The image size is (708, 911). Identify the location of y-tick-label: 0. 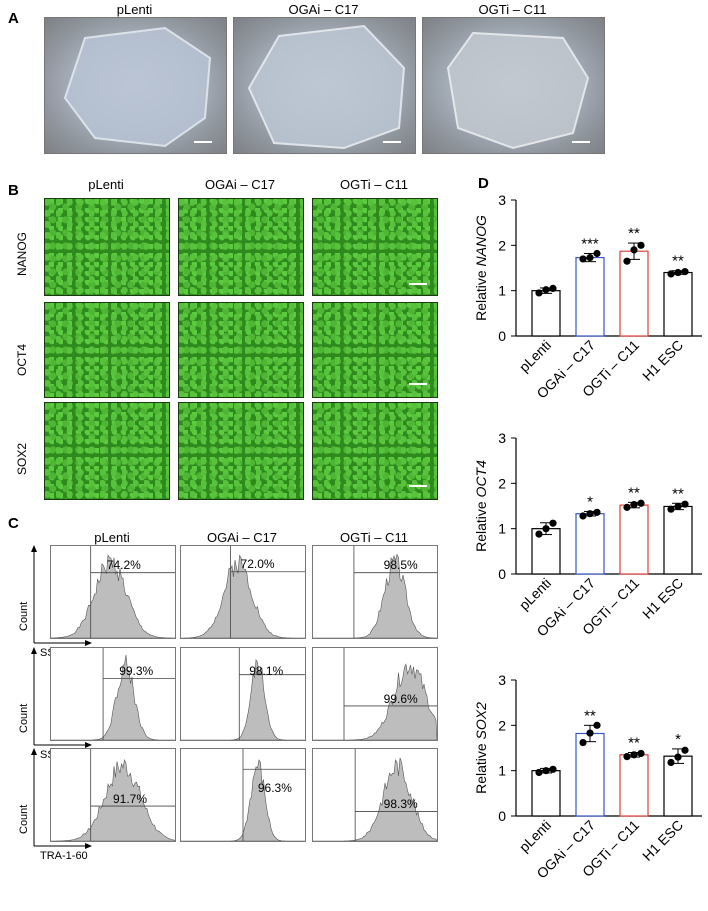
(502, 816).